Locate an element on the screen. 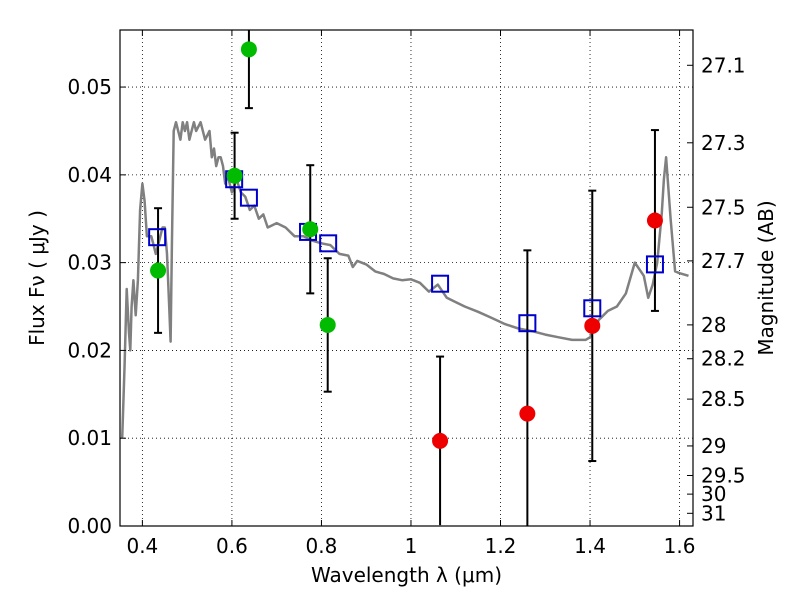 The image size is (800, 600). x-tick-label: 1 is located at coordinates (411, 546).